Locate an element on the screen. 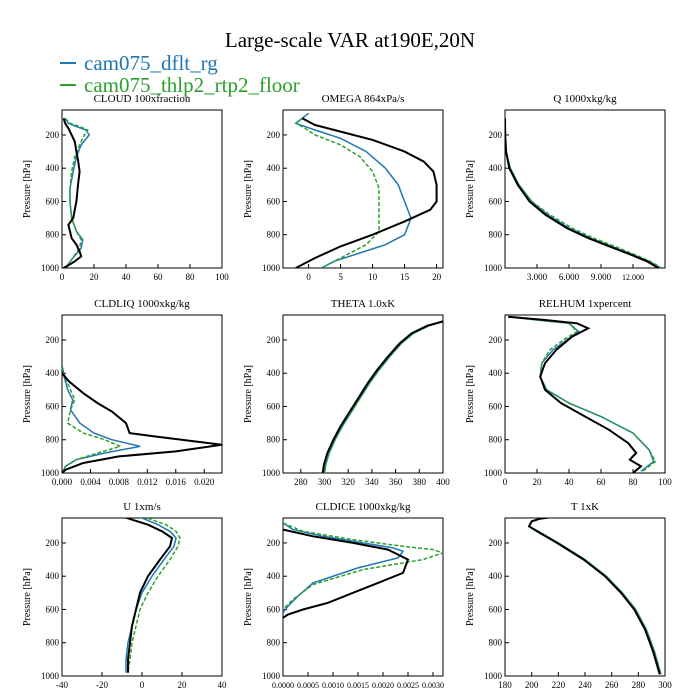  x-tick-label: 260 is located at coordinates (612, 685).